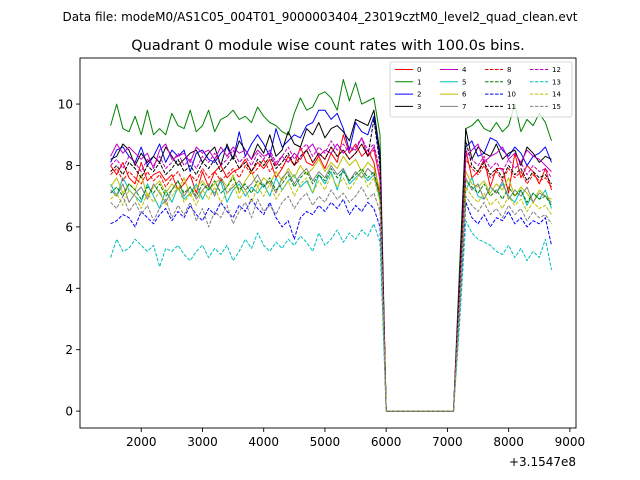 Image resolution: width=640 pixels, height=480 pixels. Describe the element at coordinates (419, 95) in the screenshot. I see `legend-label-2: 2` at that location.